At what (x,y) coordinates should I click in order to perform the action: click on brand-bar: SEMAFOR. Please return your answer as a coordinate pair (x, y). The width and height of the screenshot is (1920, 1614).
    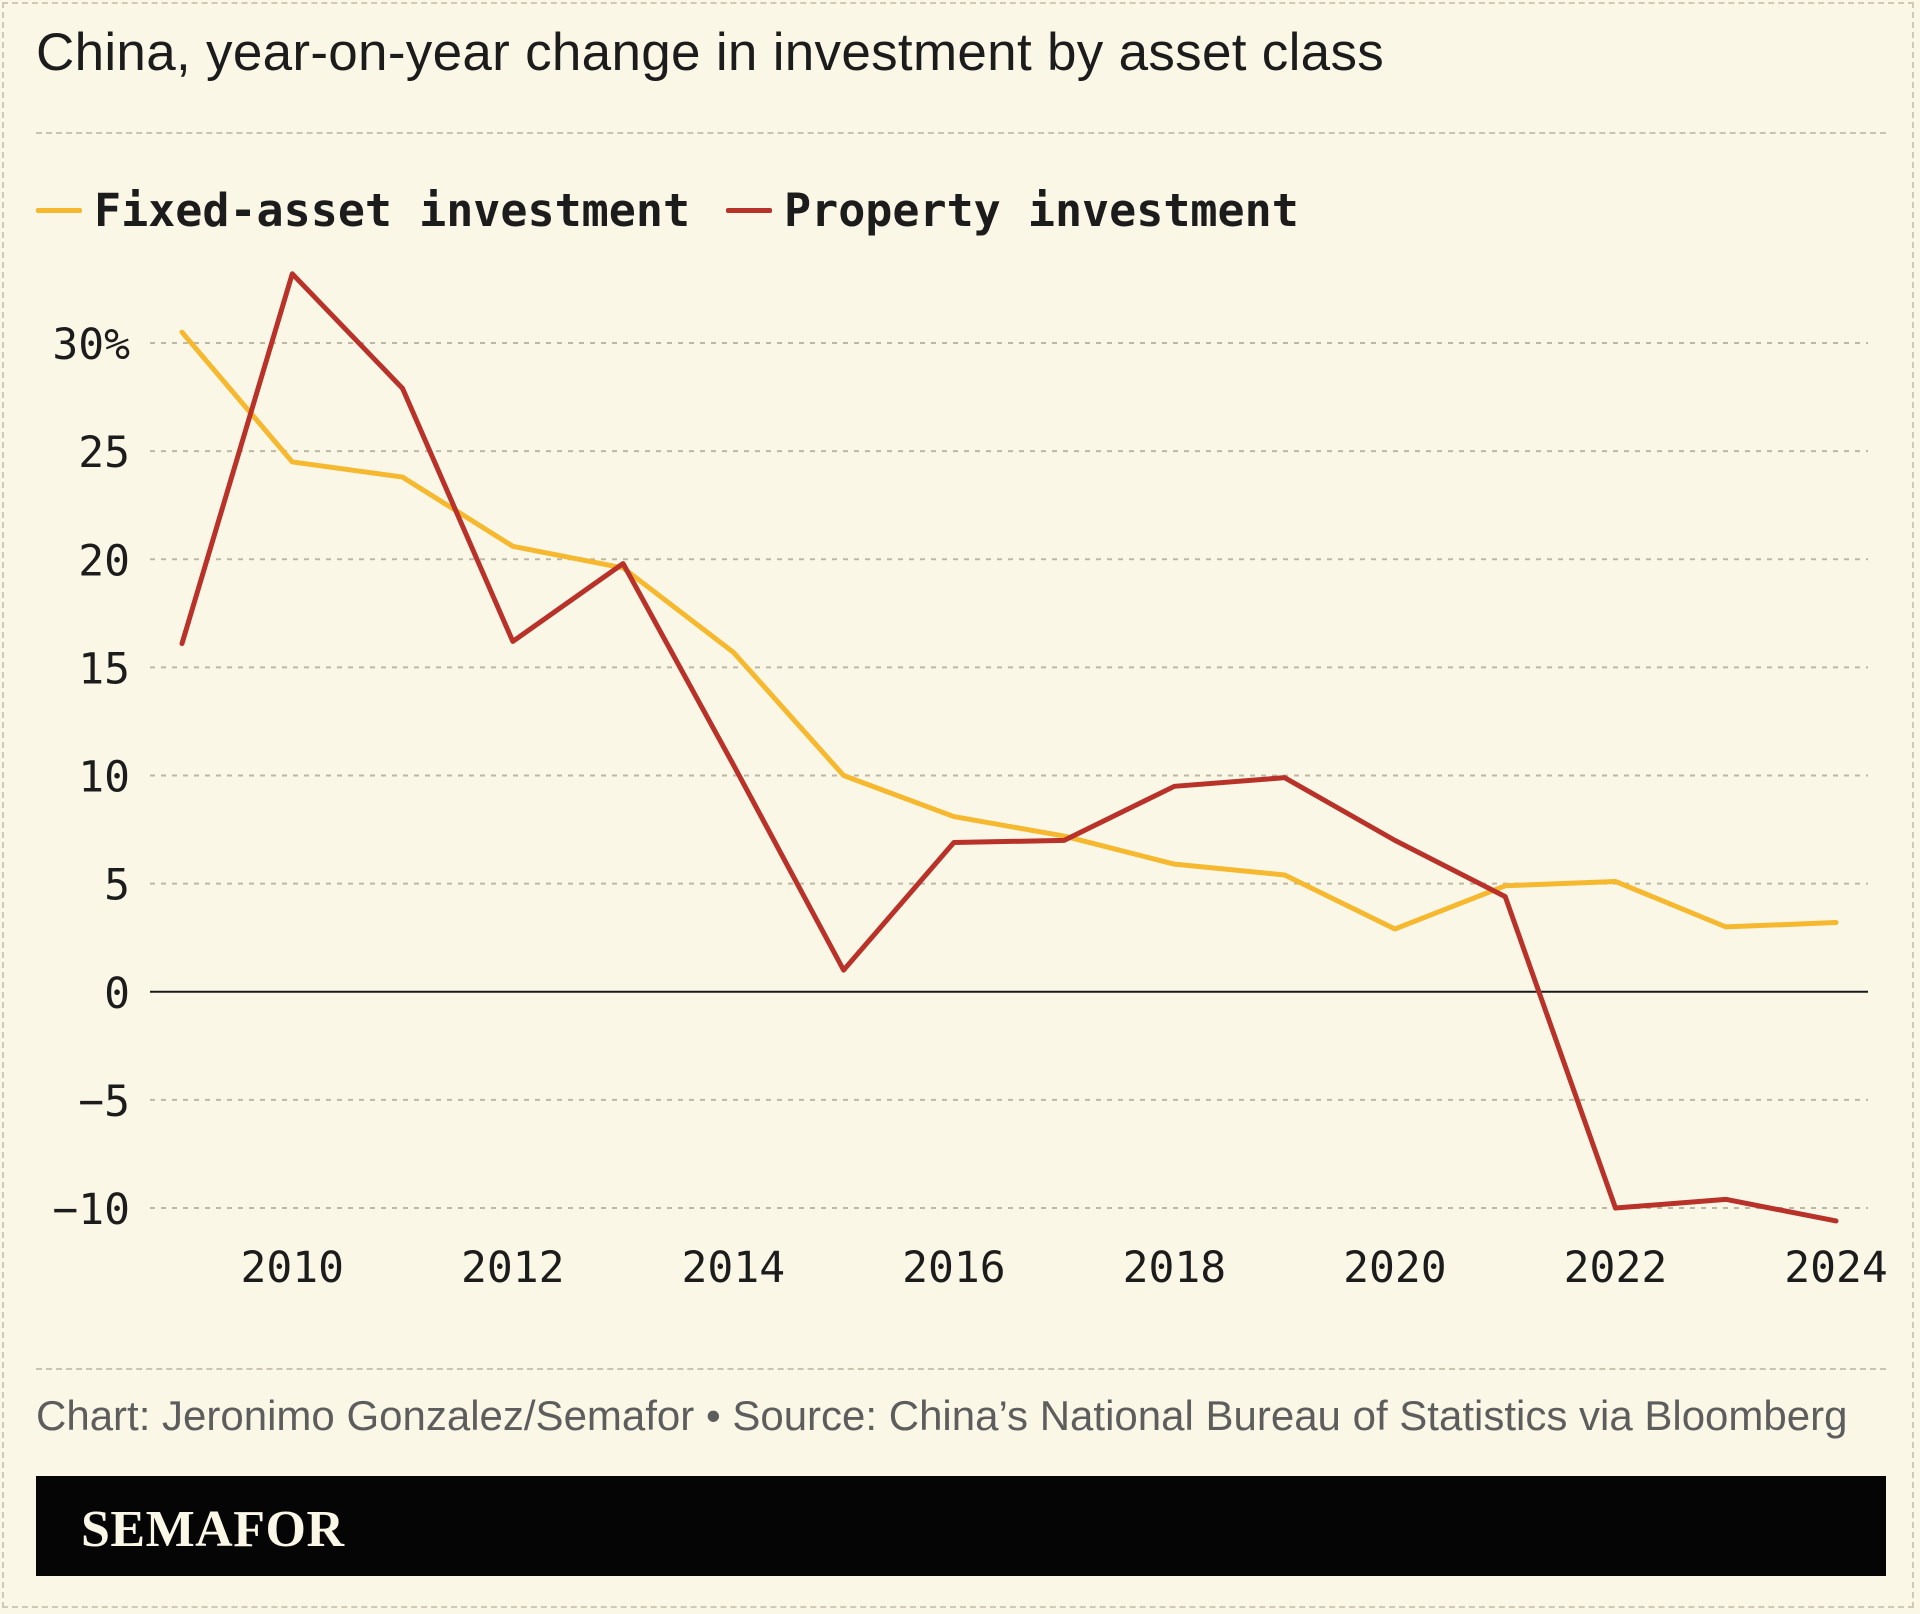
    Looking at the image, I should click on (961, 1526).